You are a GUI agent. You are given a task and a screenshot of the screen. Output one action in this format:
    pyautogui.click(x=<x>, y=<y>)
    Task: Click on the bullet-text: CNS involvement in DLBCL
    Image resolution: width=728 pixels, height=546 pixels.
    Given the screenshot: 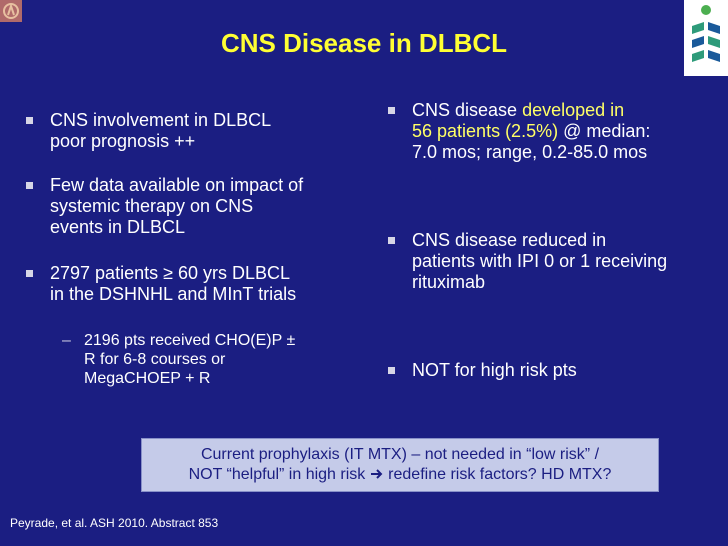 What is the action you would take?
    pyautogui.click(x=161, y=120)
    